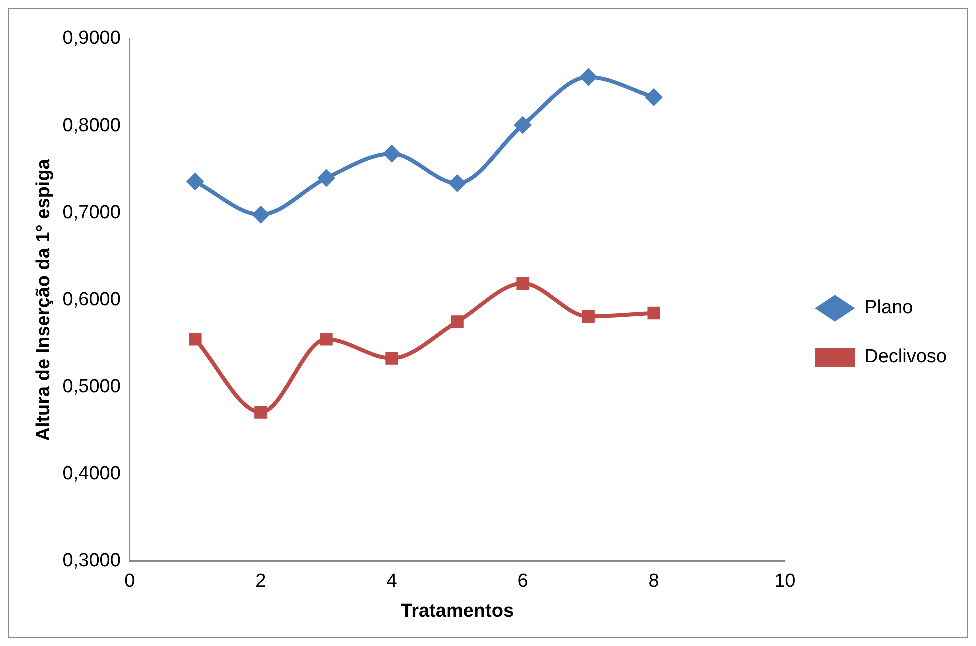 Image resolution: width=976 pixels, height=646 pixels. What do you see at coordinates (91, 125) in the screenshot?
I see `y-tick-label: 0,8000` at bounding box center [91, 125].